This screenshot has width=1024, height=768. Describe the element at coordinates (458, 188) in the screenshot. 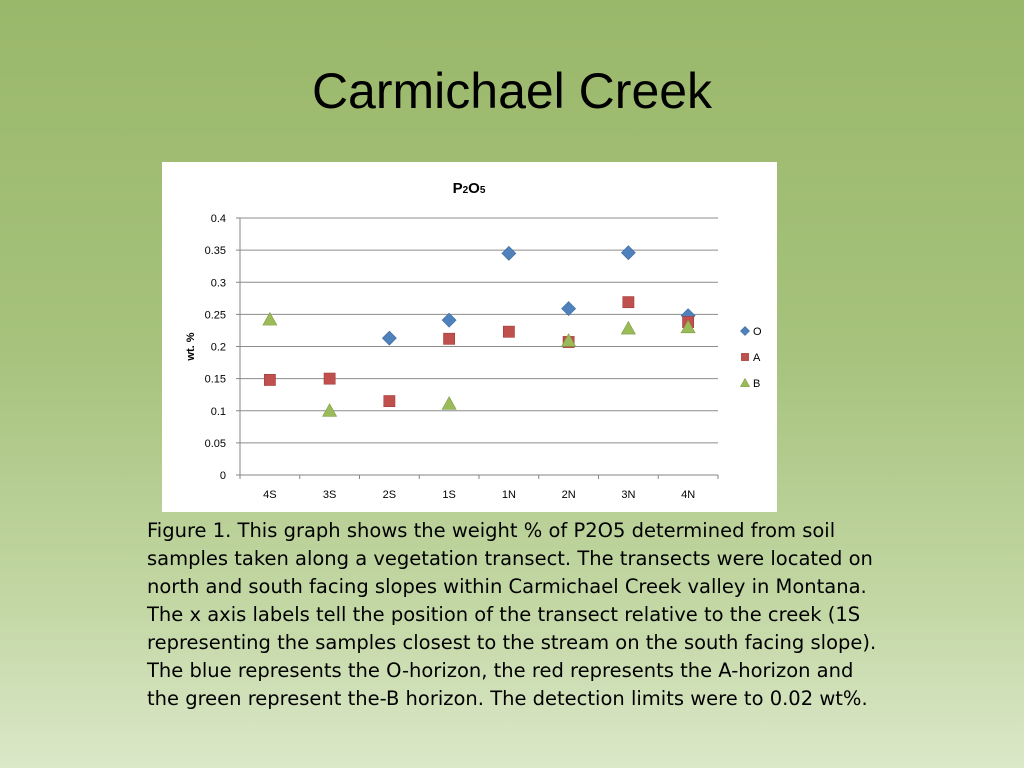

I see `chart-title-part: P` at that location.